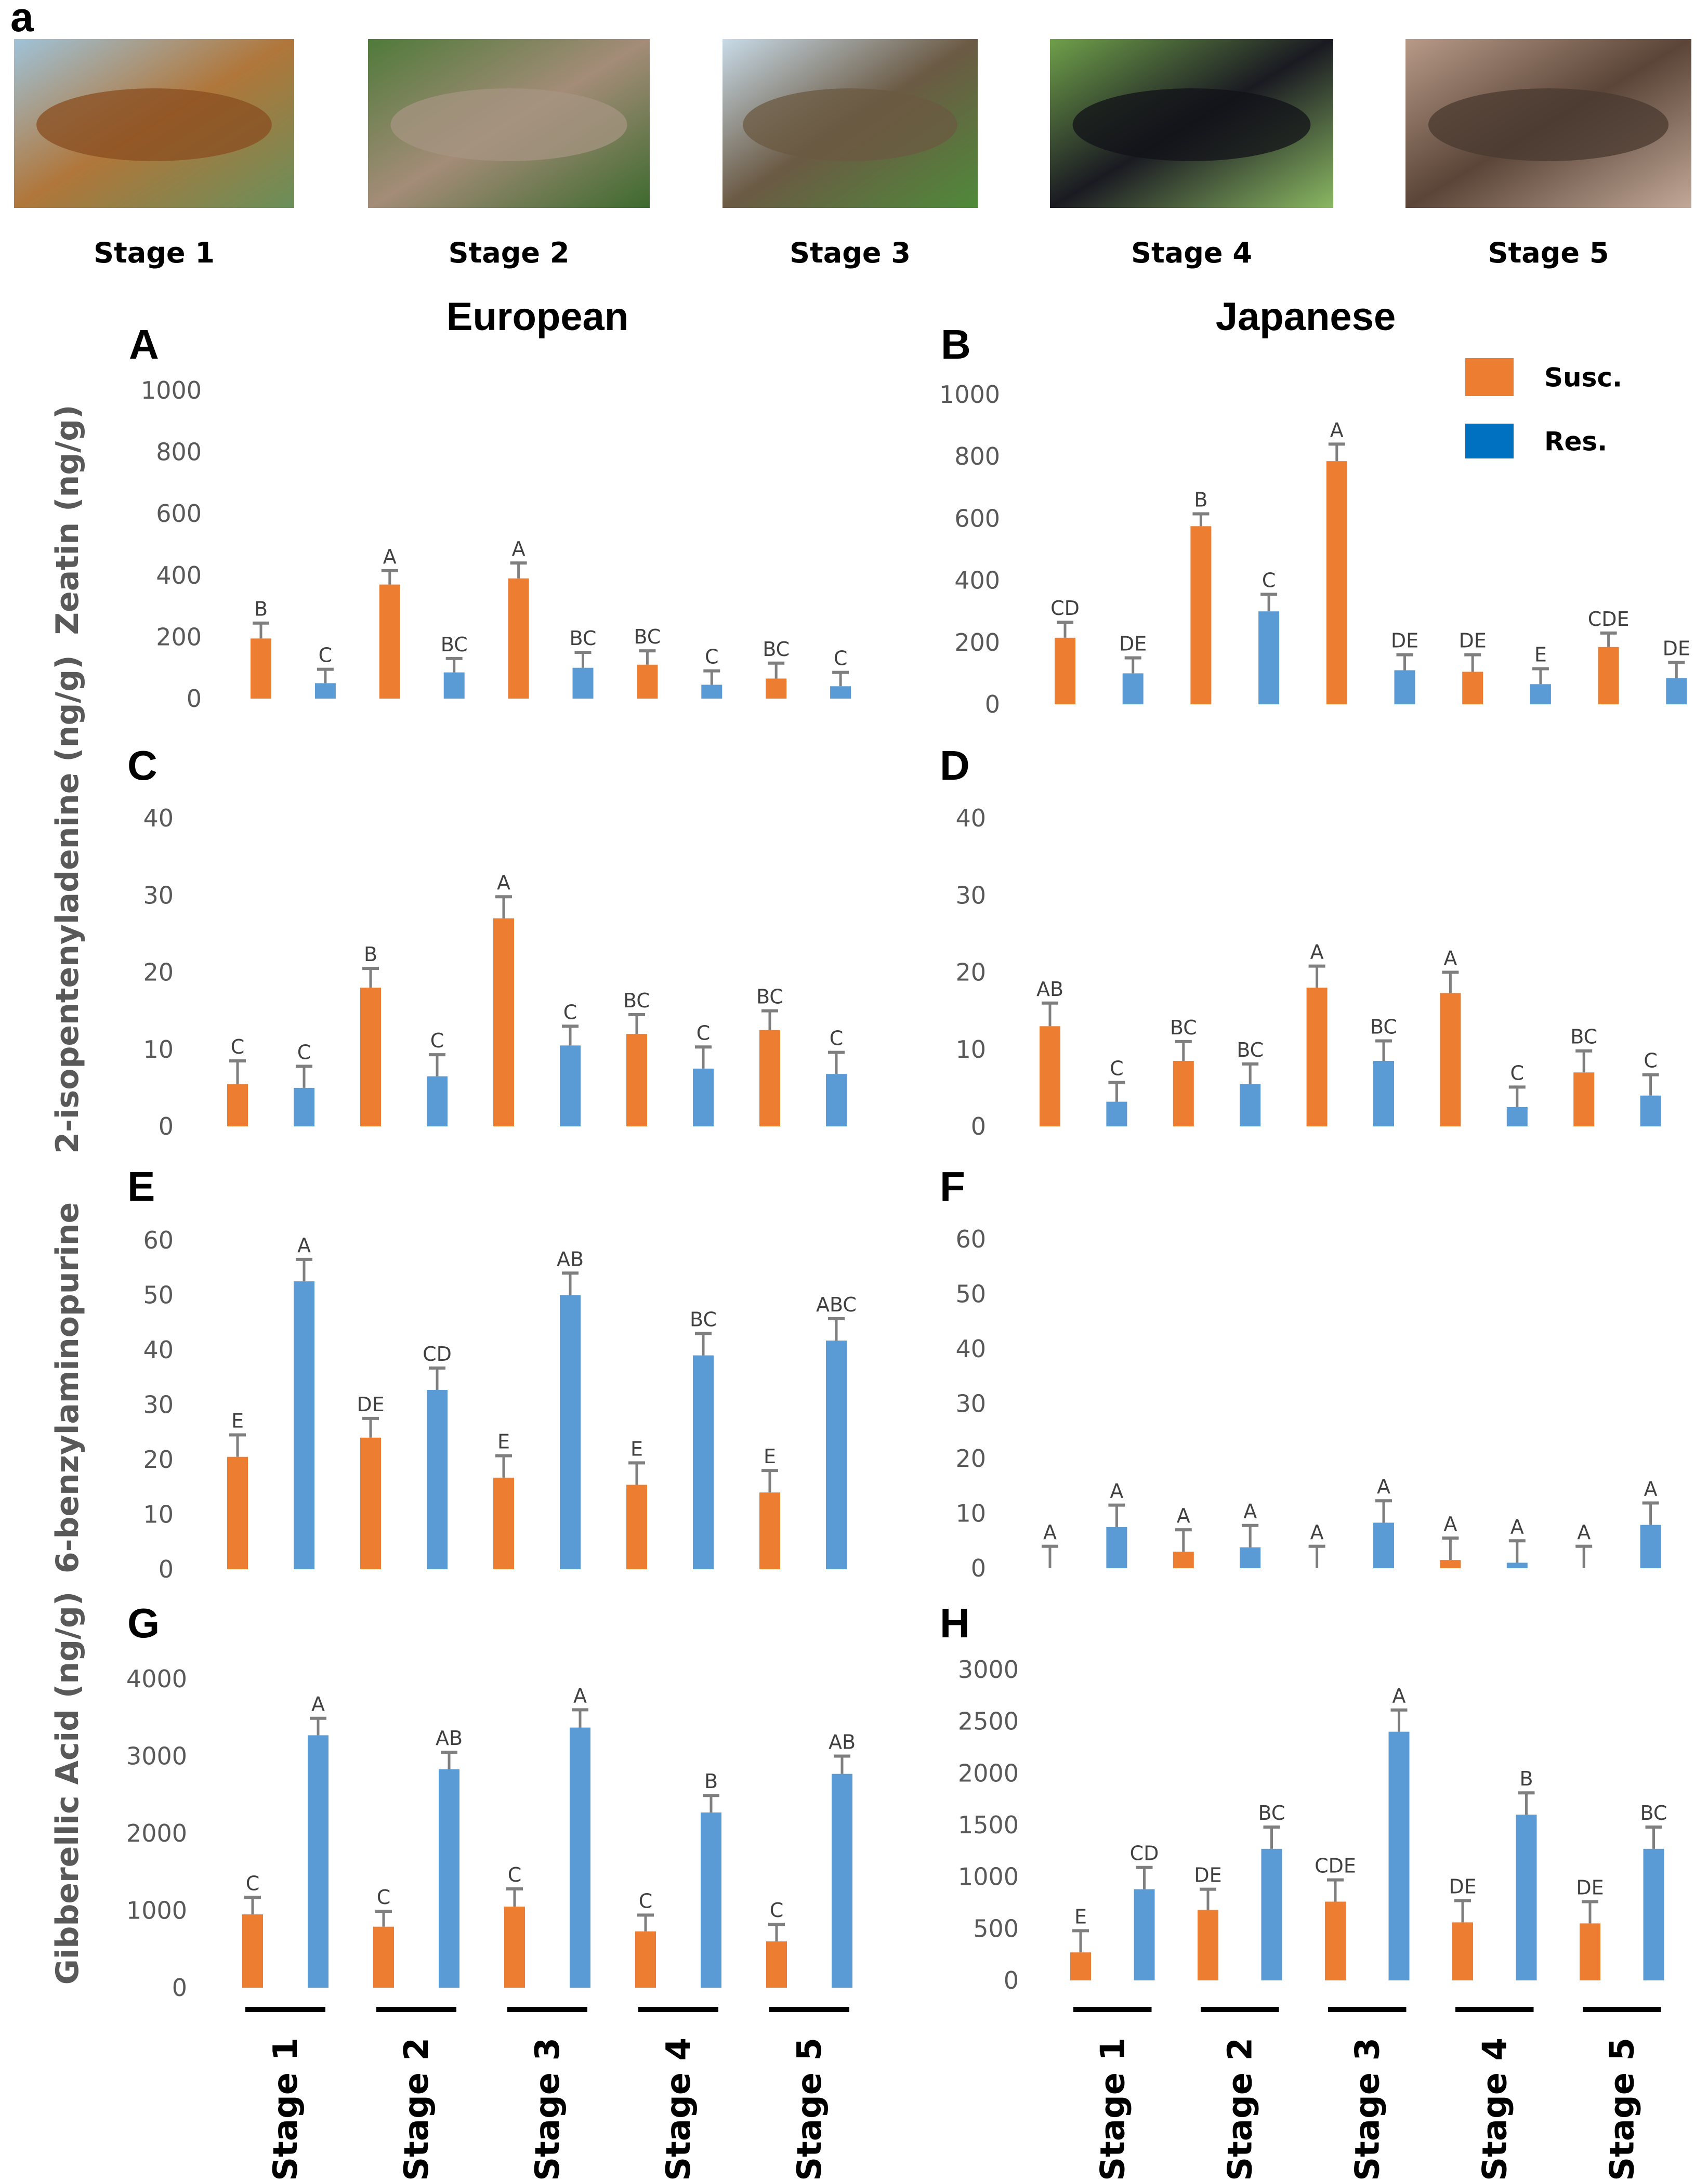 This screenshot has height=2180, width=1708. Describe the element at coordinates (977, 518) in the screenshot. I see `y-tick-label: 600` at that location.